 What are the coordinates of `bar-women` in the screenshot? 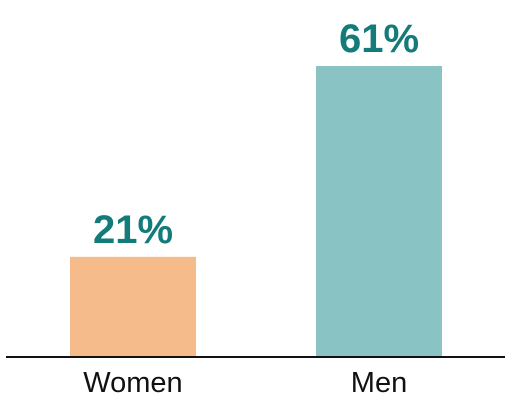 It's located at (133, 306).